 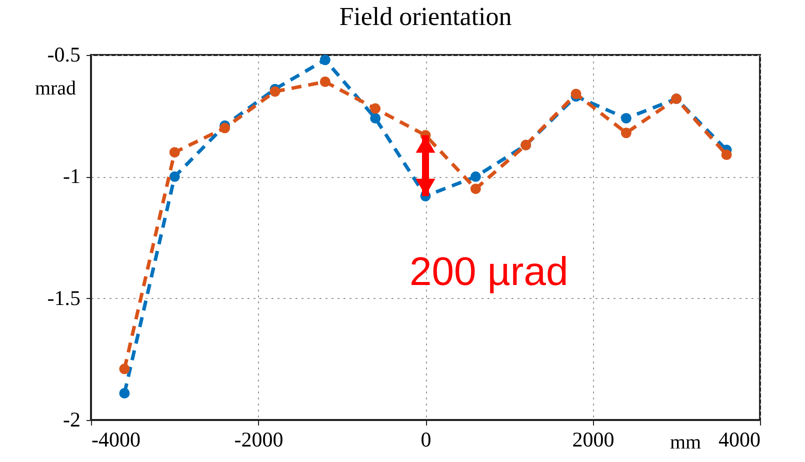 I want to click on x-tick-label: 0, so click(x=426, y=440).